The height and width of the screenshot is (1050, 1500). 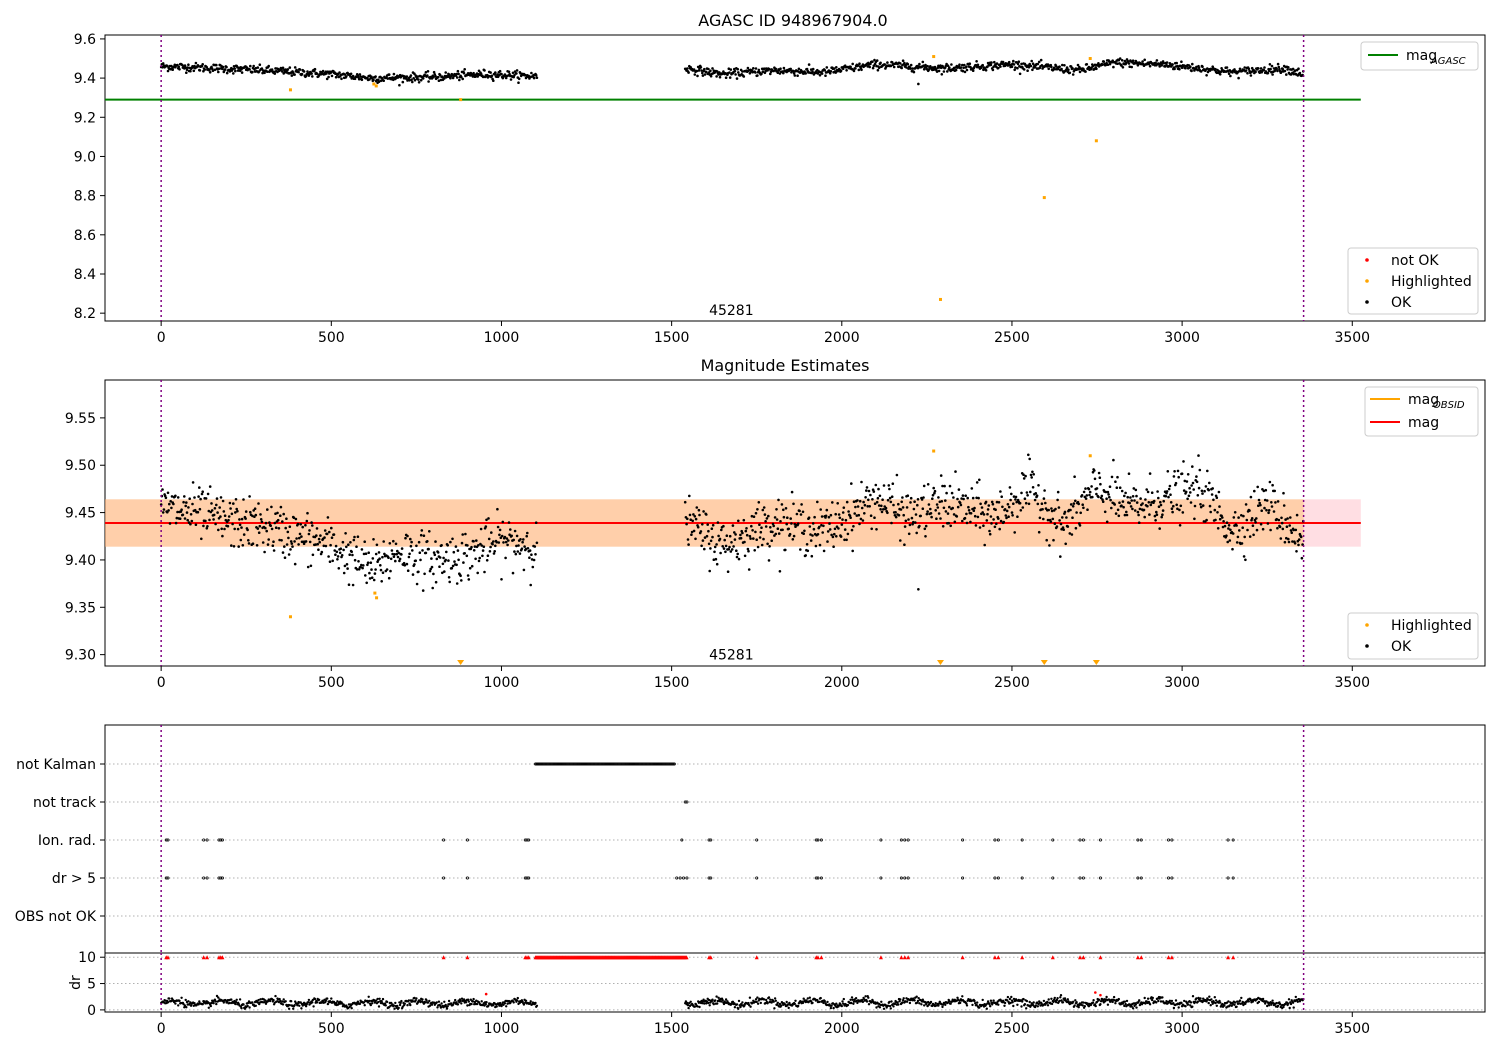 I want to click on legend-marker-swatch, so click(x=1367, y=625).